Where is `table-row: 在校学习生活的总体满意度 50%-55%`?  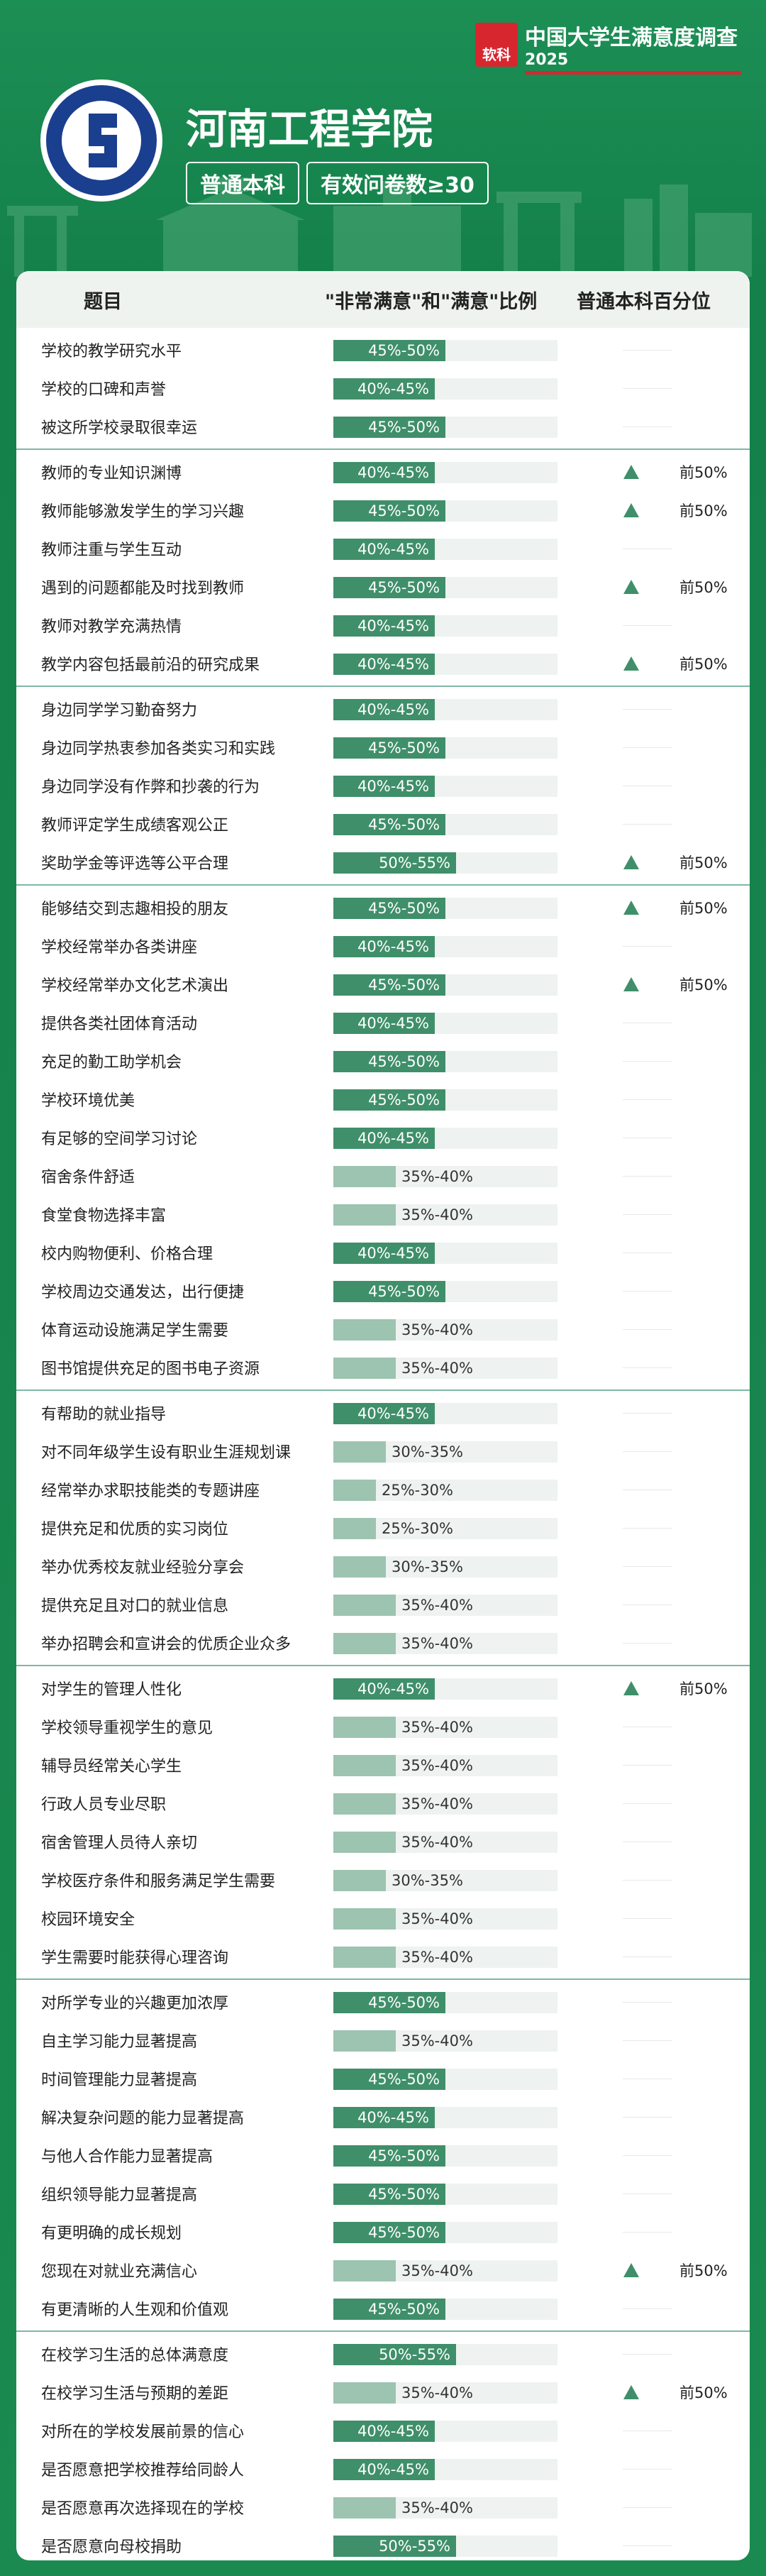 table-row: 在校学习生活的总体满意度 50%-55% is located at coordinates (383, 2354).